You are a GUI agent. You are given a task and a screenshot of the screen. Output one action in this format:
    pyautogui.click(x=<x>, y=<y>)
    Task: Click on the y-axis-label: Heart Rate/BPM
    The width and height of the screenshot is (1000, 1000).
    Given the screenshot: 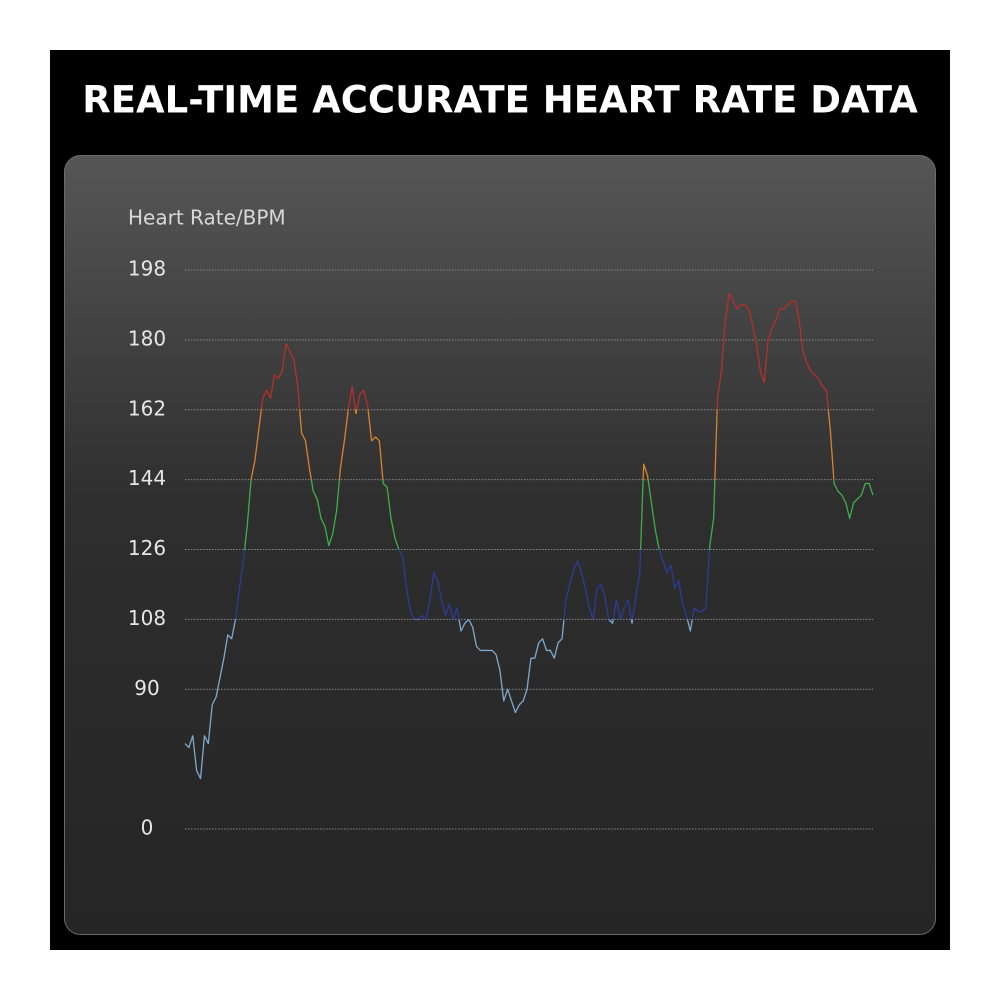 What is the action you would take?
    pyautogui.click(x=207, y=218)
    